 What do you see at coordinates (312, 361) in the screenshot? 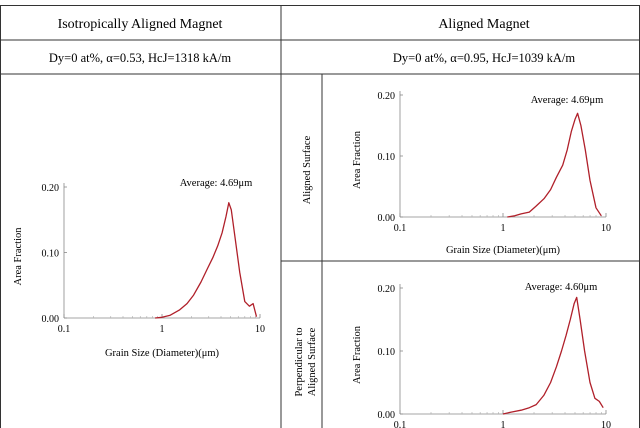
I see `row-label-perpendicular-line2: Aligned Surface` at bounding box center [312, 361].